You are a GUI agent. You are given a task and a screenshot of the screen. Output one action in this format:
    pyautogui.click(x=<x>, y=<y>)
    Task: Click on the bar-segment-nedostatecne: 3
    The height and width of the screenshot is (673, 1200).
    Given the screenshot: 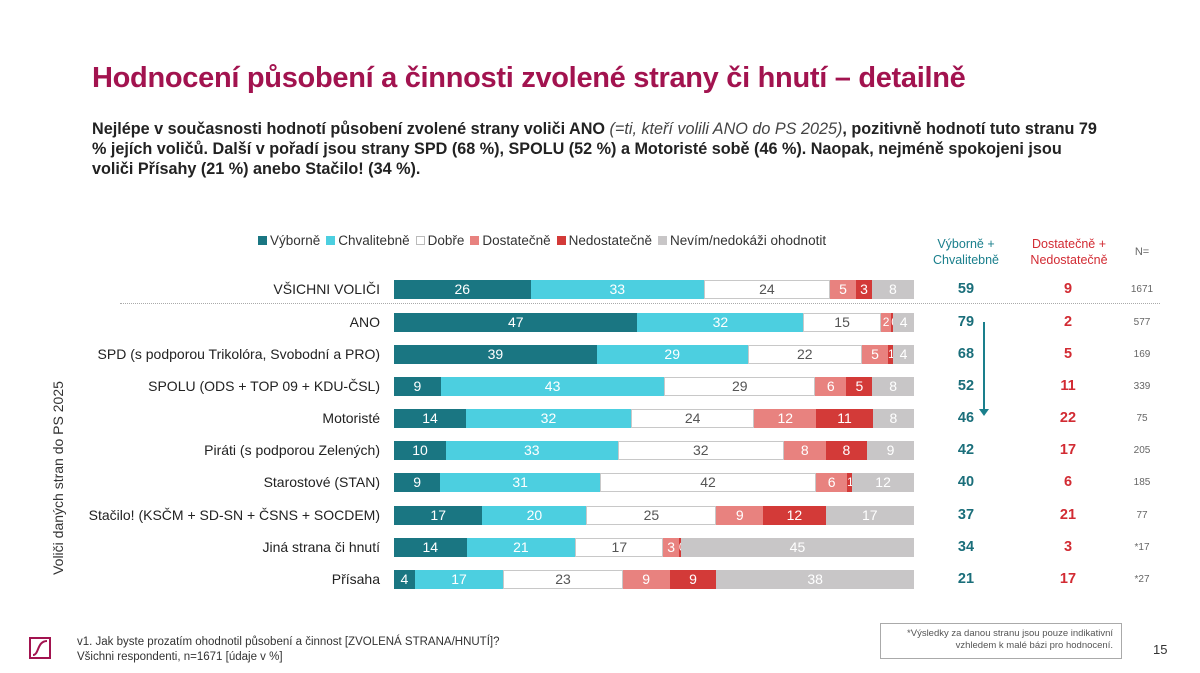 What is the action you would take?
    pyautogui.click(x=864, y=289)
    